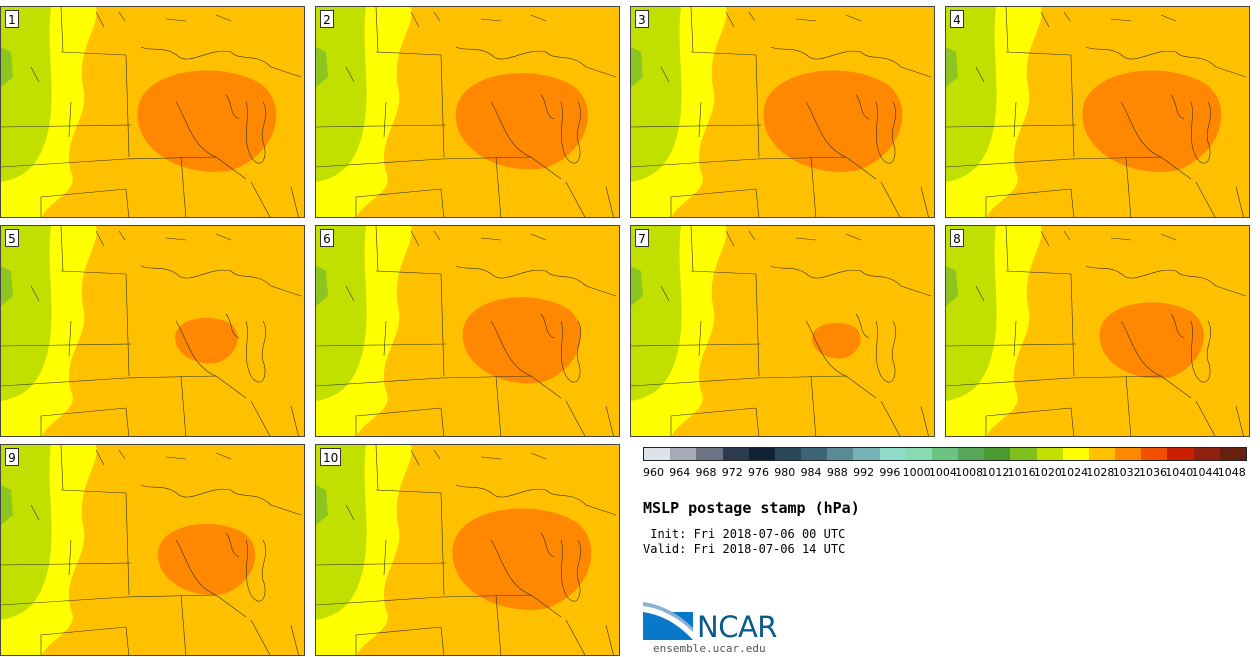 This screenshot has height=657, width=1260. What do you see at coordinates (331, 457) in the screenshot?
I see `panel-number: 10` at bounding box center [331, 457].